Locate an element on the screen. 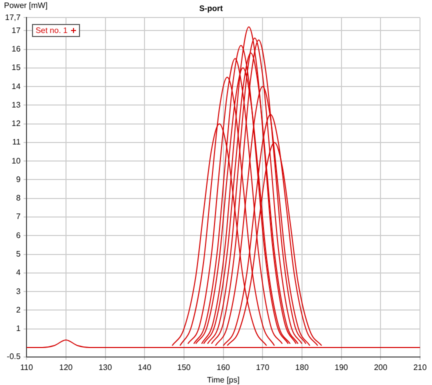  x-tick-label: 140 is located at coordinates (145, 367).